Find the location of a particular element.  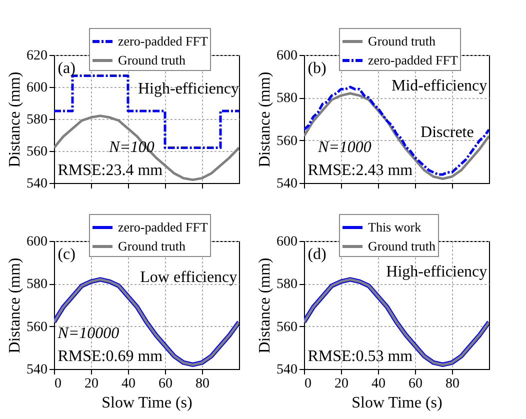

annotation: N=10000 is located at coordinates (88, 333).